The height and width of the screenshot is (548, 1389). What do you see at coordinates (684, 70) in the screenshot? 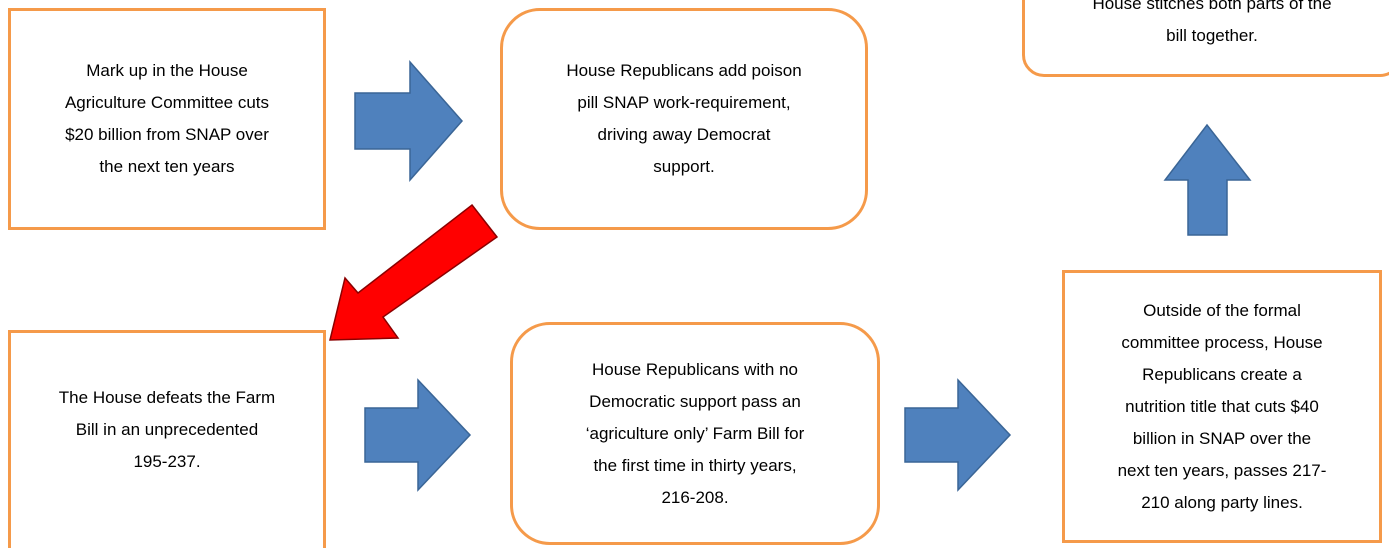
I see `node-text: House Republicans add poison` at bounding box center [684, 70].